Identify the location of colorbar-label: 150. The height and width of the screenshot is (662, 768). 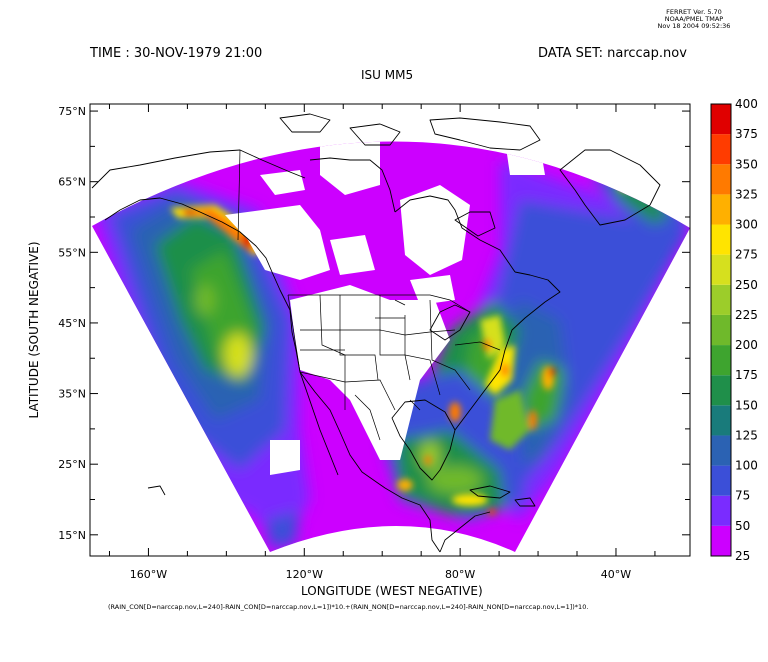
(746, 405).